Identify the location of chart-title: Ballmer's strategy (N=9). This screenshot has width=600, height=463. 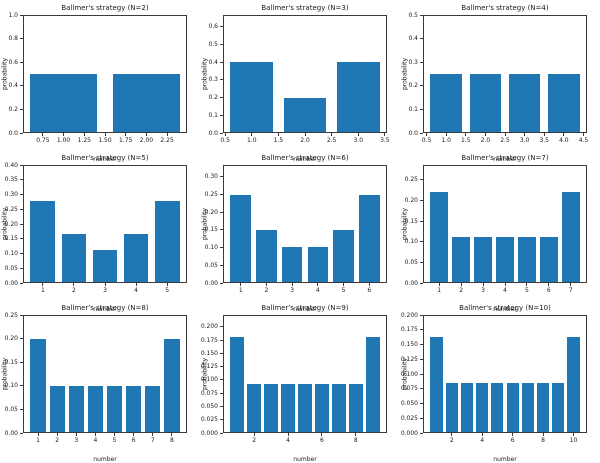
(305, 308).